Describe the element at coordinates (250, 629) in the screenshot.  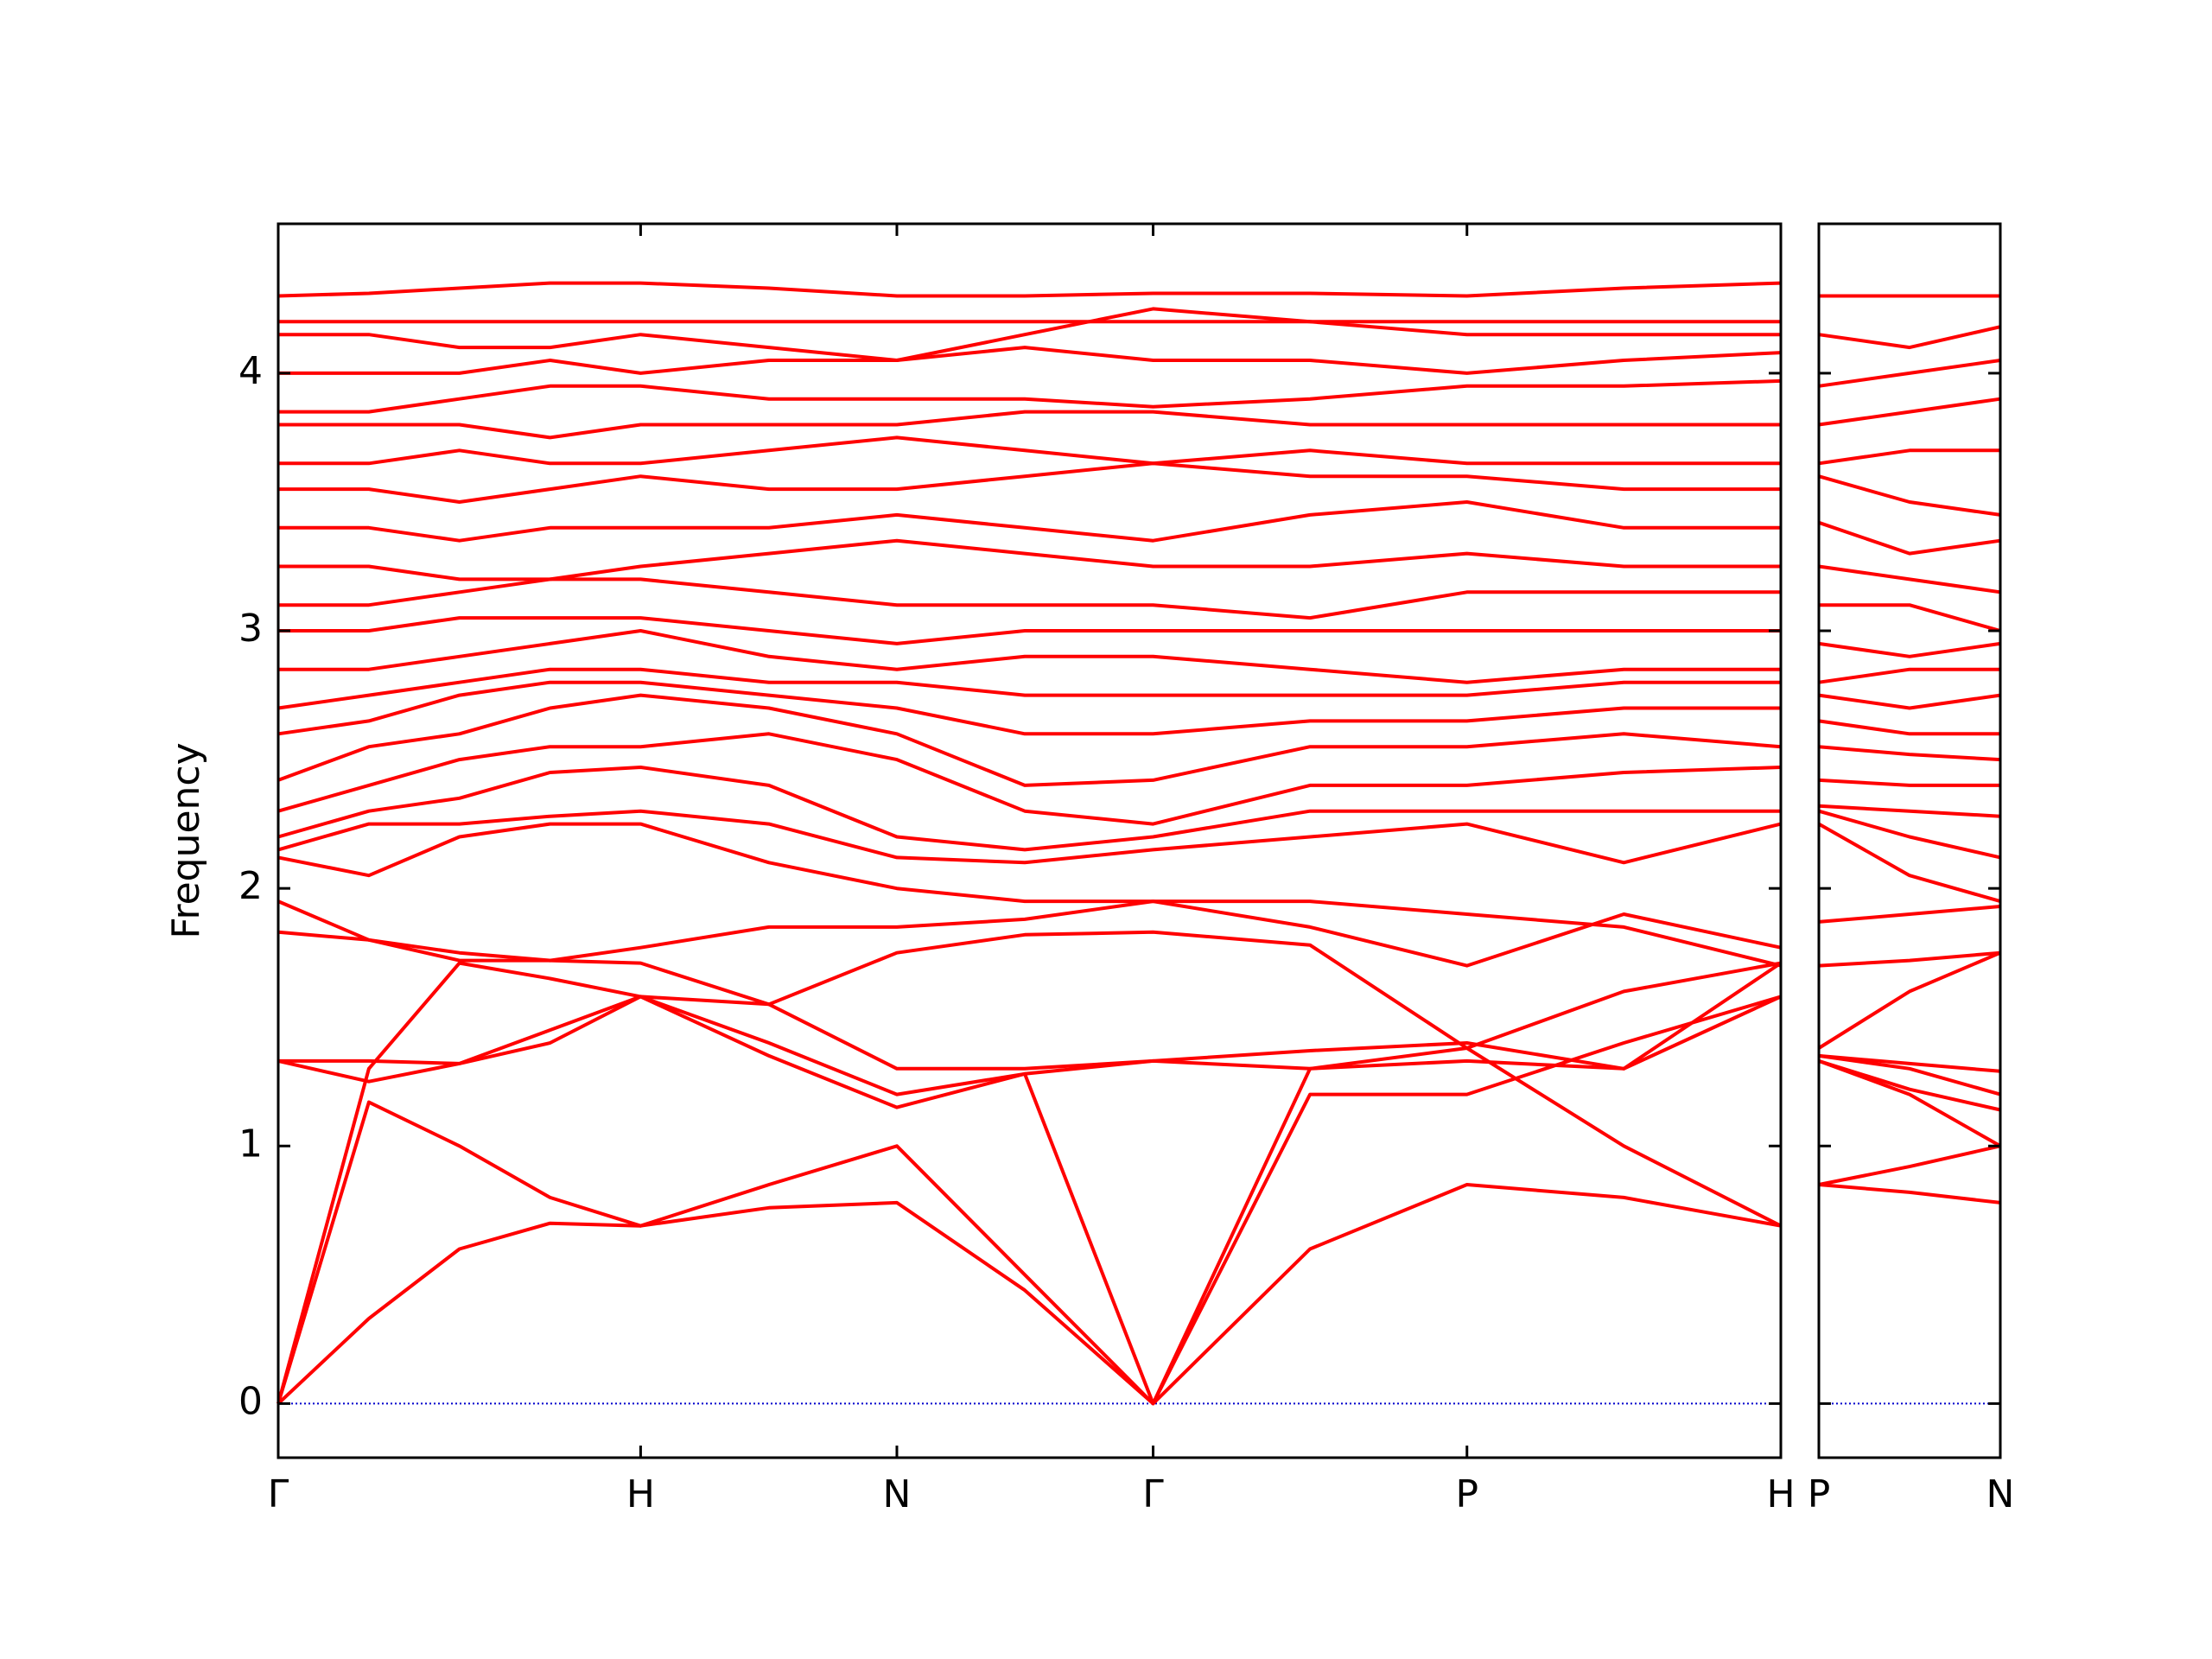
I see `y-tick-label: 3` at that location.